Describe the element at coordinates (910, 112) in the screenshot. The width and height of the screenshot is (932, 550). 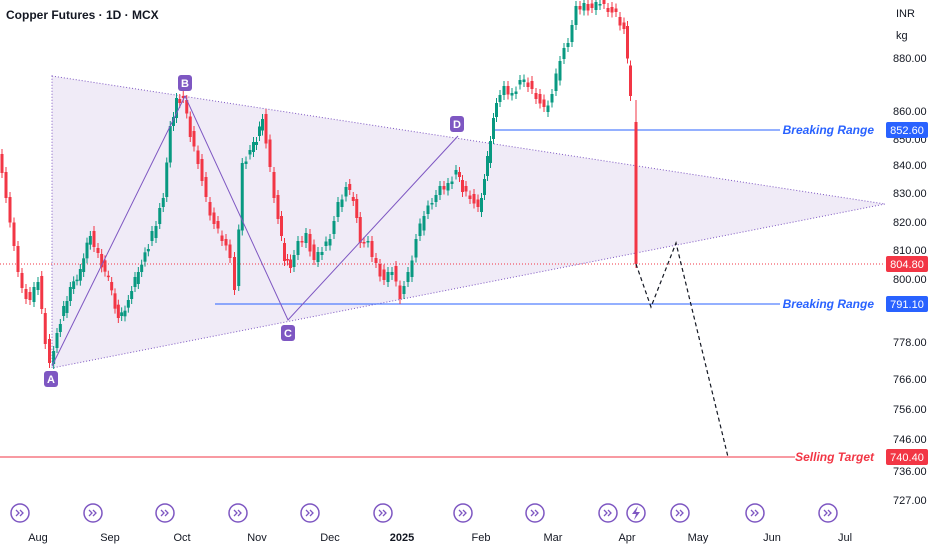
I see `y-tick-label: 860.00` at that location.